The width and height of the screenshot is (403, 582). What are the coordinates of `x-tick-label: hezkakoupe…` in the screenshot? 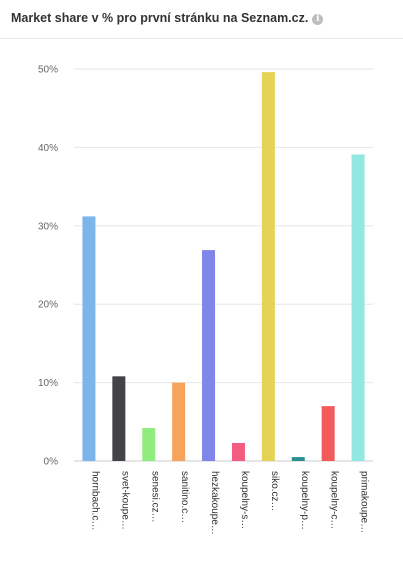 It's located at (214, 503).